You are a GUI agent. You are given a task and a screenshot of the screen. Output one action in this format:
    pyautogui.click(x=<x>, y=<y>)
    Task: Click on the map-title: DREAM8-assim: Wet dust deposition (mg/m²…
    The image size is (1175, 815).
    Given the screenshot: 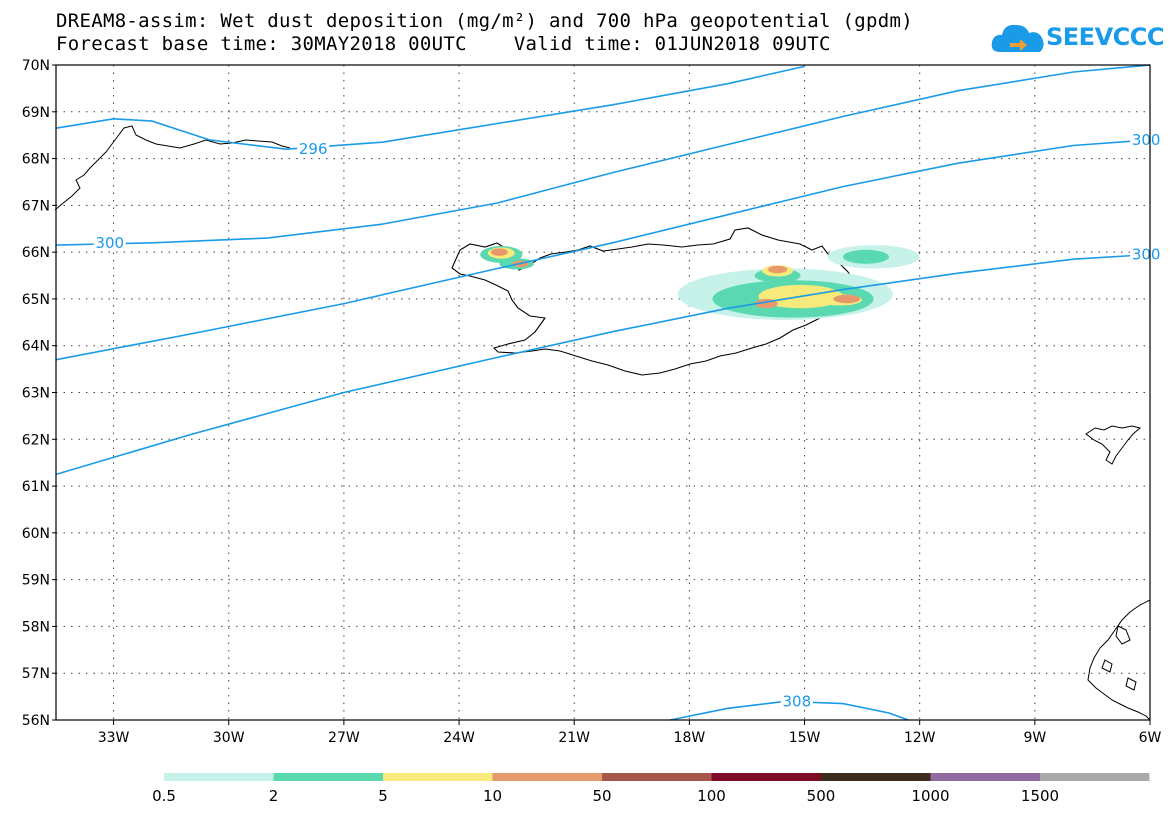 What is the action you would take?
    pyautogui.click(x=484, y=21)
    